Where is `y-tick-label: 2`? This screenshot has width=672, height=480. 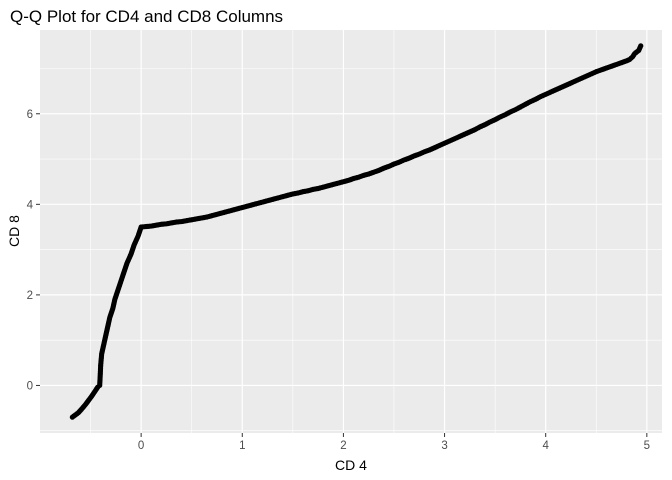 y-tick-label: 2 is located at coordinates (30, 296).